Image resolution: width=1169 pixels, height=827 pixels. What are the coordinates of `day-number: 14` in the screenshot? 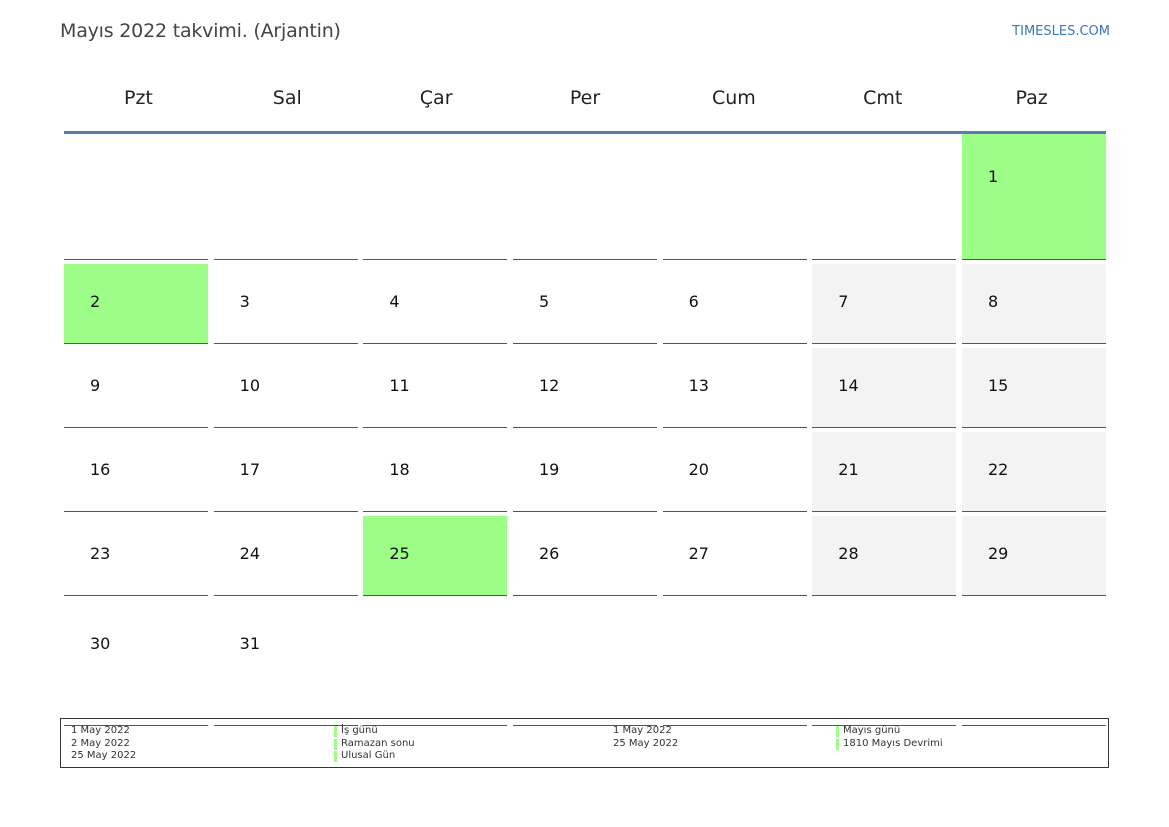 It's located at (848, 385).